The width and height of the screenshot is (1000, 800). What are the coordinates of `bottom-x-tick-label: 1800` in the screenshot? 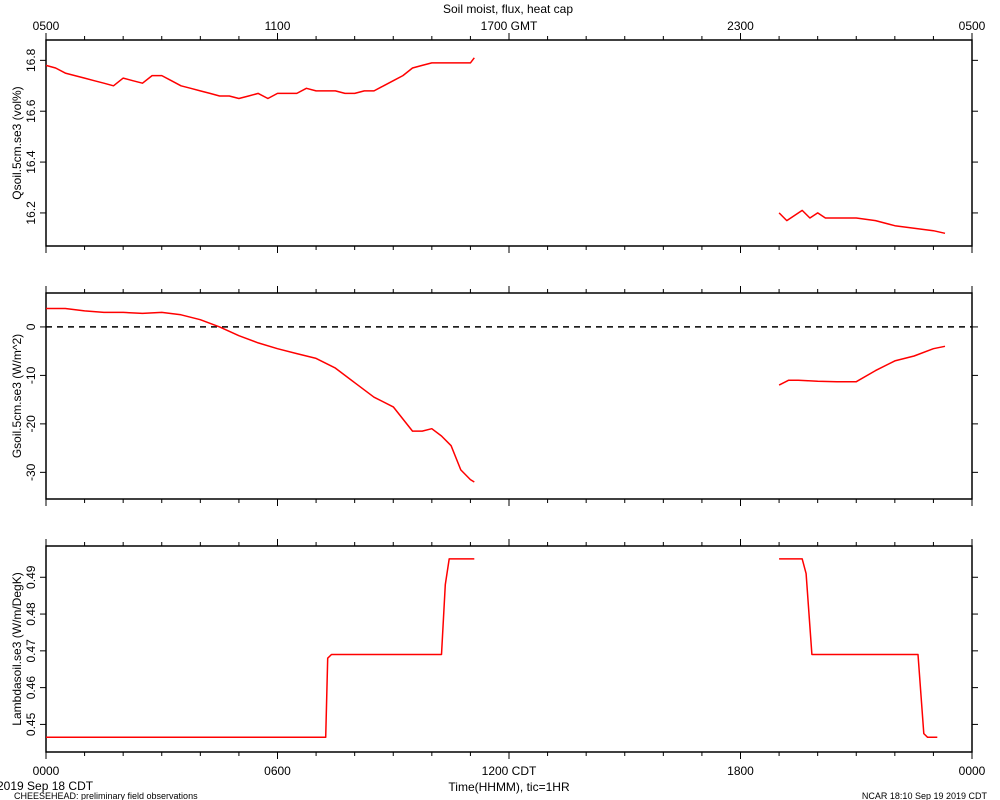 It's located at (740, 771).